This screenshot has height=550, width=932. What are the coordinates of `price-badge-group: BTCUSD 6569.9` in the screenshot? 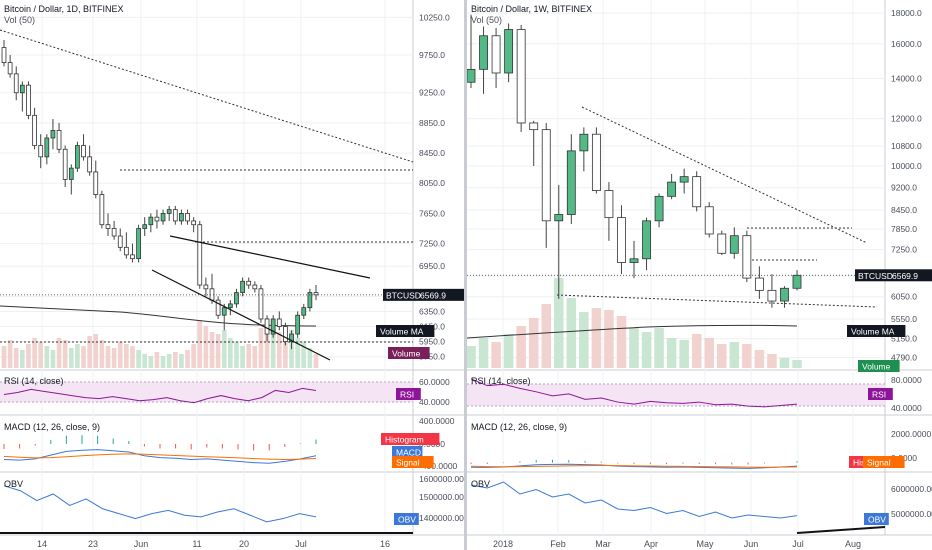 It's located at (893, 275).